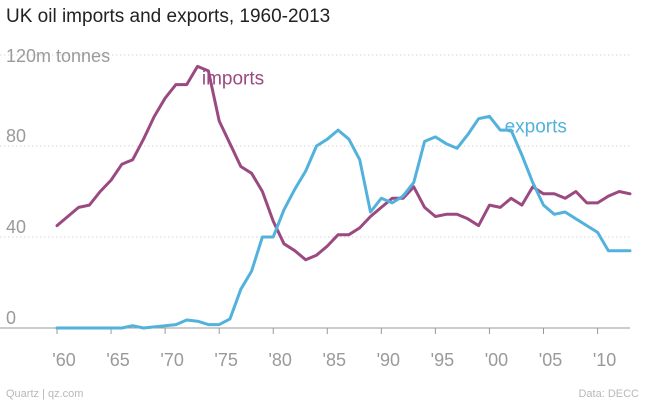 Image resolution: width=645 pixels, height=402 pixels. What do you see at coordinates (117, 360) in the screenshot?
I see `x-tick-label: '65` at bounding box center [117, 360].